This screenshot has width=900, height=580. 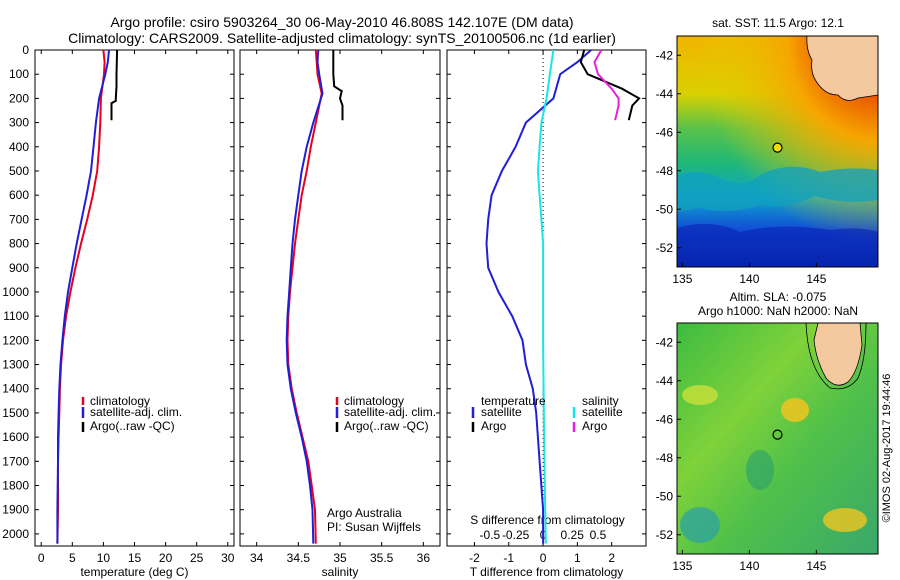 I want to click on y-tick-label: 1500, so click(x=15, y=413).